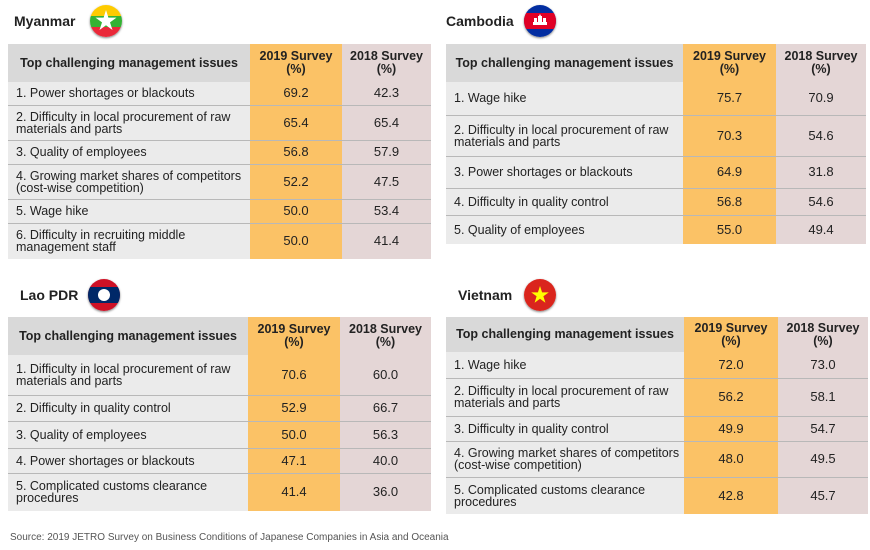  What do you see at coordinates (385, 408) in the screenshot?
I see `value-2018: 66.7` at bounding box center [385, 408].